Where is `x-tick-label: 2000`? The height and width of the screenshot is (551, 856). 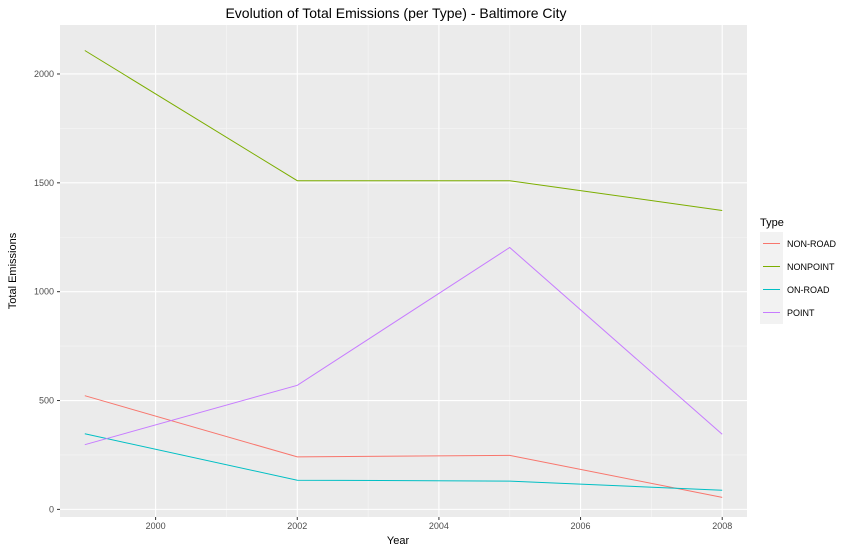
x-tick-label: 2000 is located at coordinates (156, 526).